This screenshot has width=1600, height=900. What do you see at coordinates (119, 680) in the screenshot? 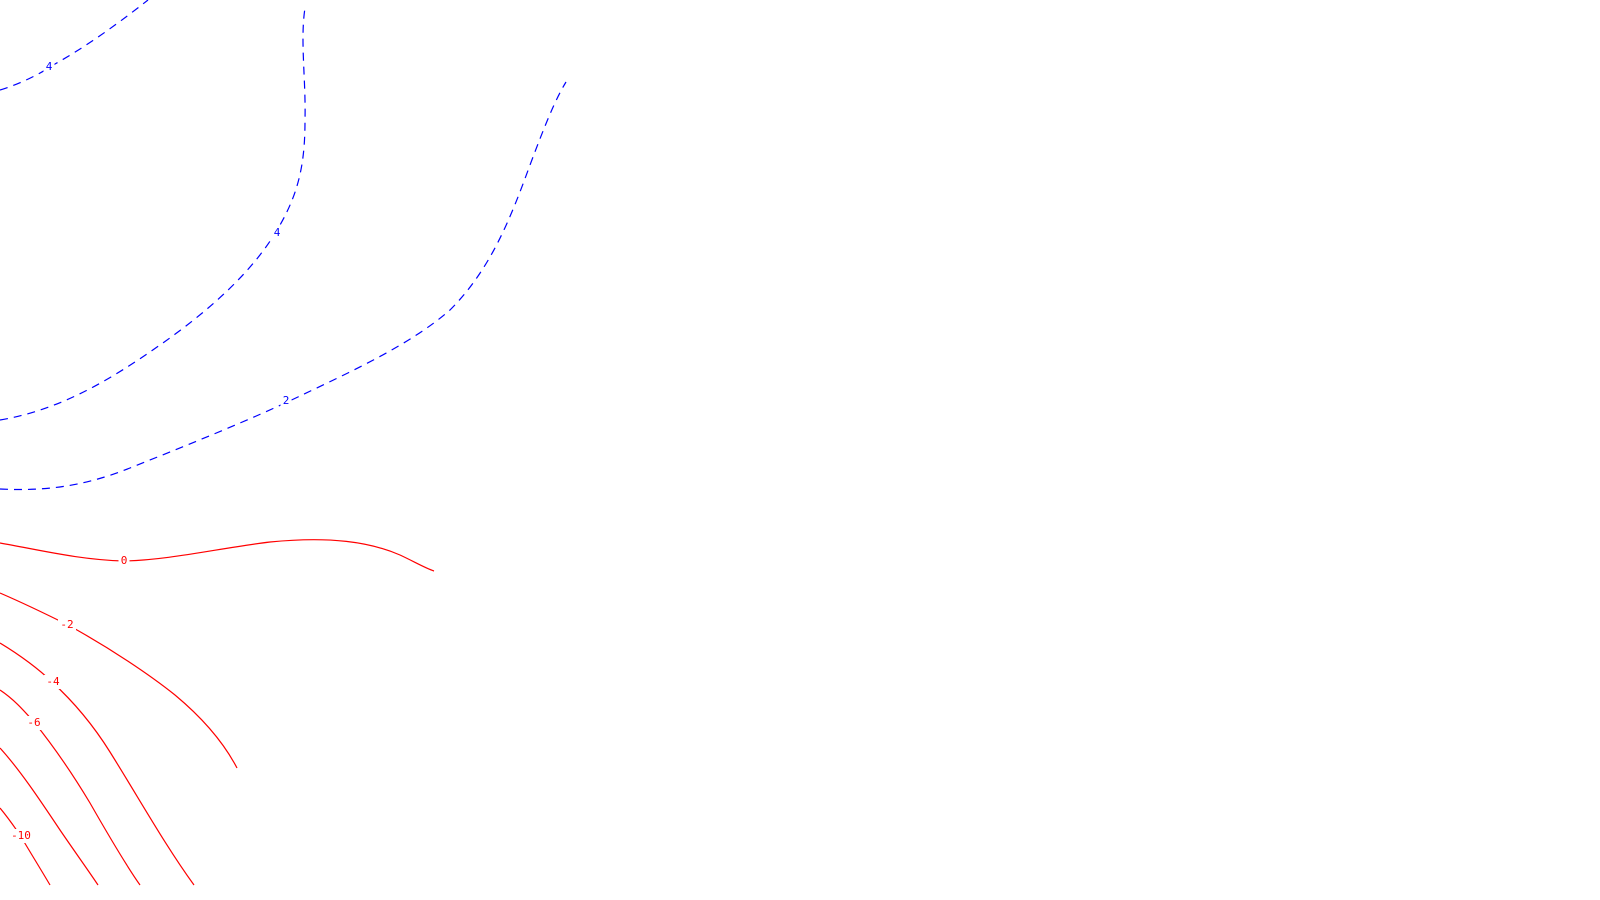
I see `contour-line-level-neg2` at bounding box center [119, 680].